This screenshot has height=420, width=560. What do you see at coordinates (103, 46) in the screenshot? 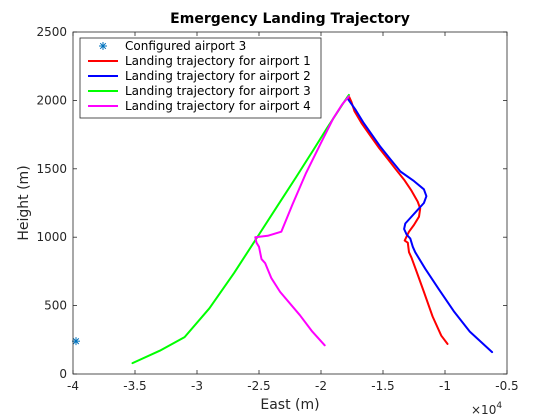
I see `data-point-marker` at bounding box center [103, 46].